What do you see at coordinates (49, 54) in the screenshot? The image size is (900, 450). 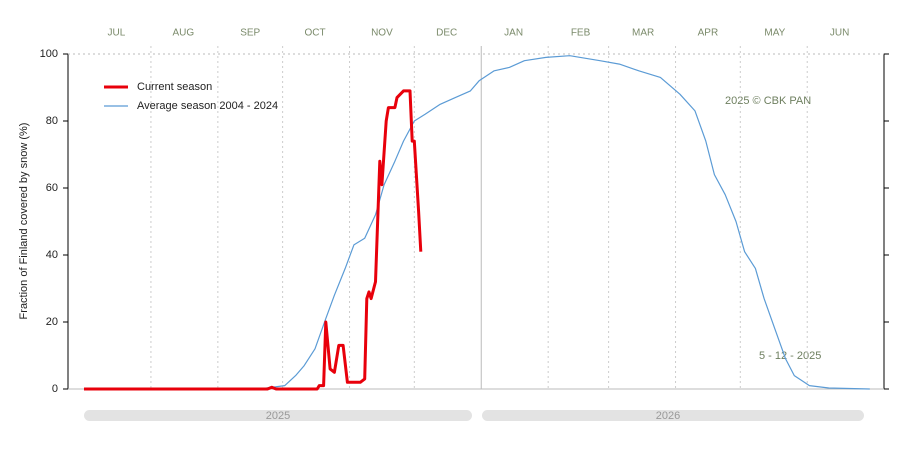 I see `y-tick-label: 100` at bounding box center [49, 54].